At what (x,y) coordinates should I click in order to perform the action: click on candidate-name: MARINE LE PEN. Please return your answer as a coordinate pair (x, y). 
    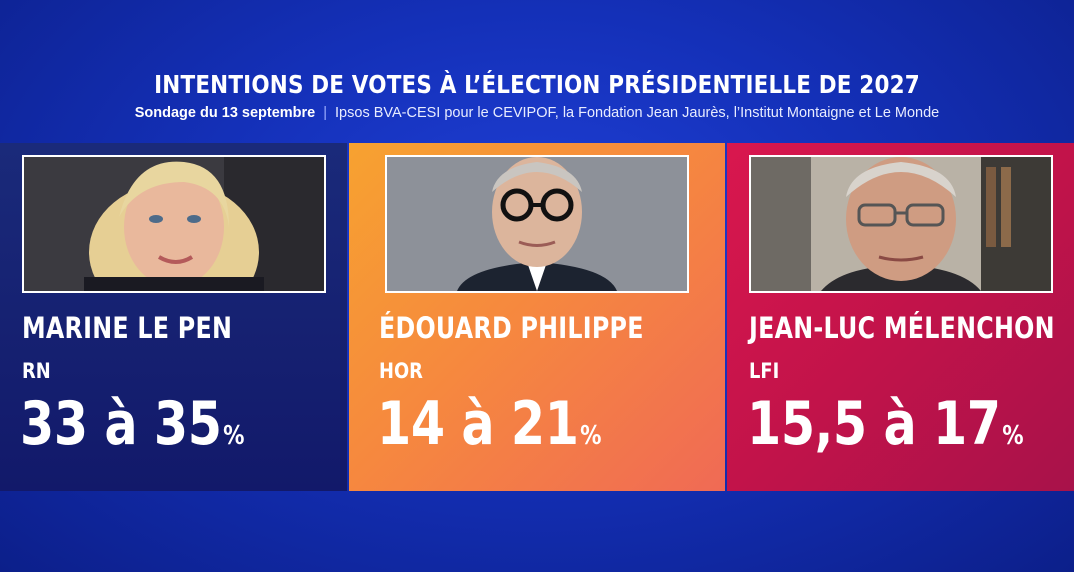
    Looking at the image, I should click on (127, 328).